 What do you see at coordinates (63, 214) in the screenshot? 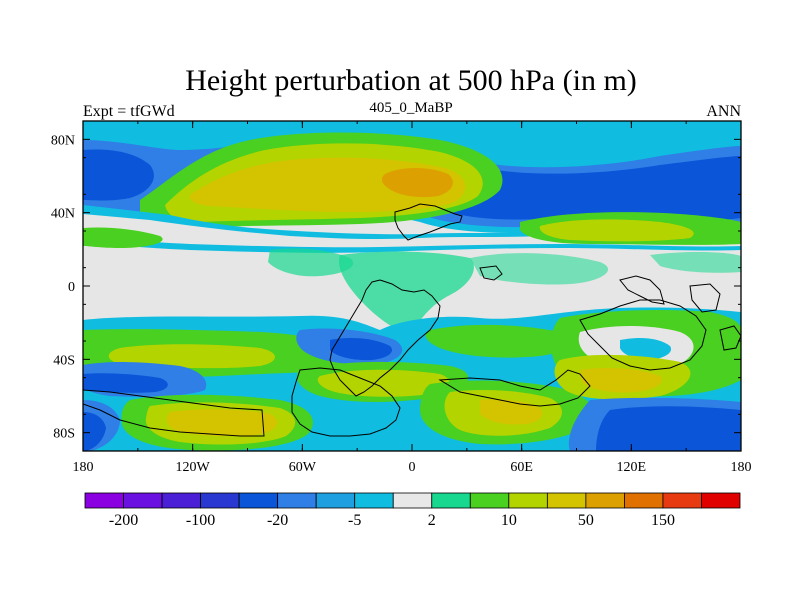
I see `lat-tick-label: 40N` at bounding box center [63, 214].